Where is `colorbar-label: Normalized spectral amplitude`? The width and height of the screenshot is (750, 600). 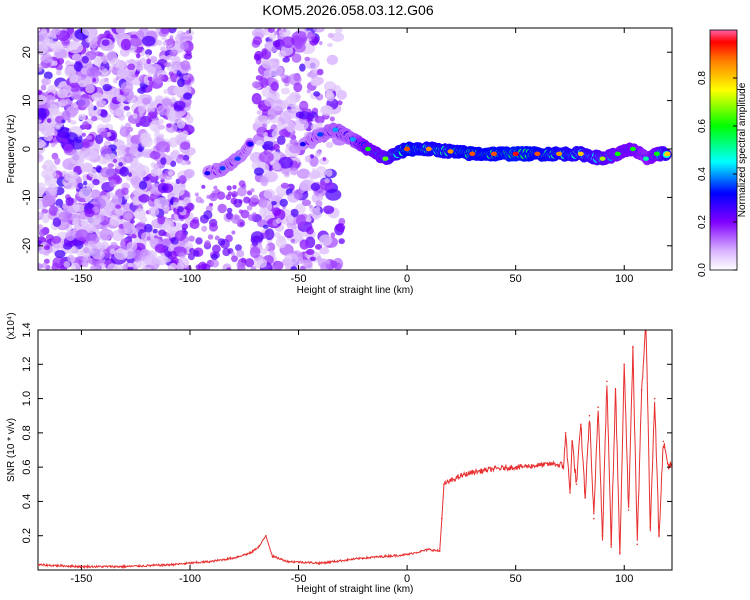 colorbar-label: Normalized spectral amplitude is located at coordinates (742, 149).